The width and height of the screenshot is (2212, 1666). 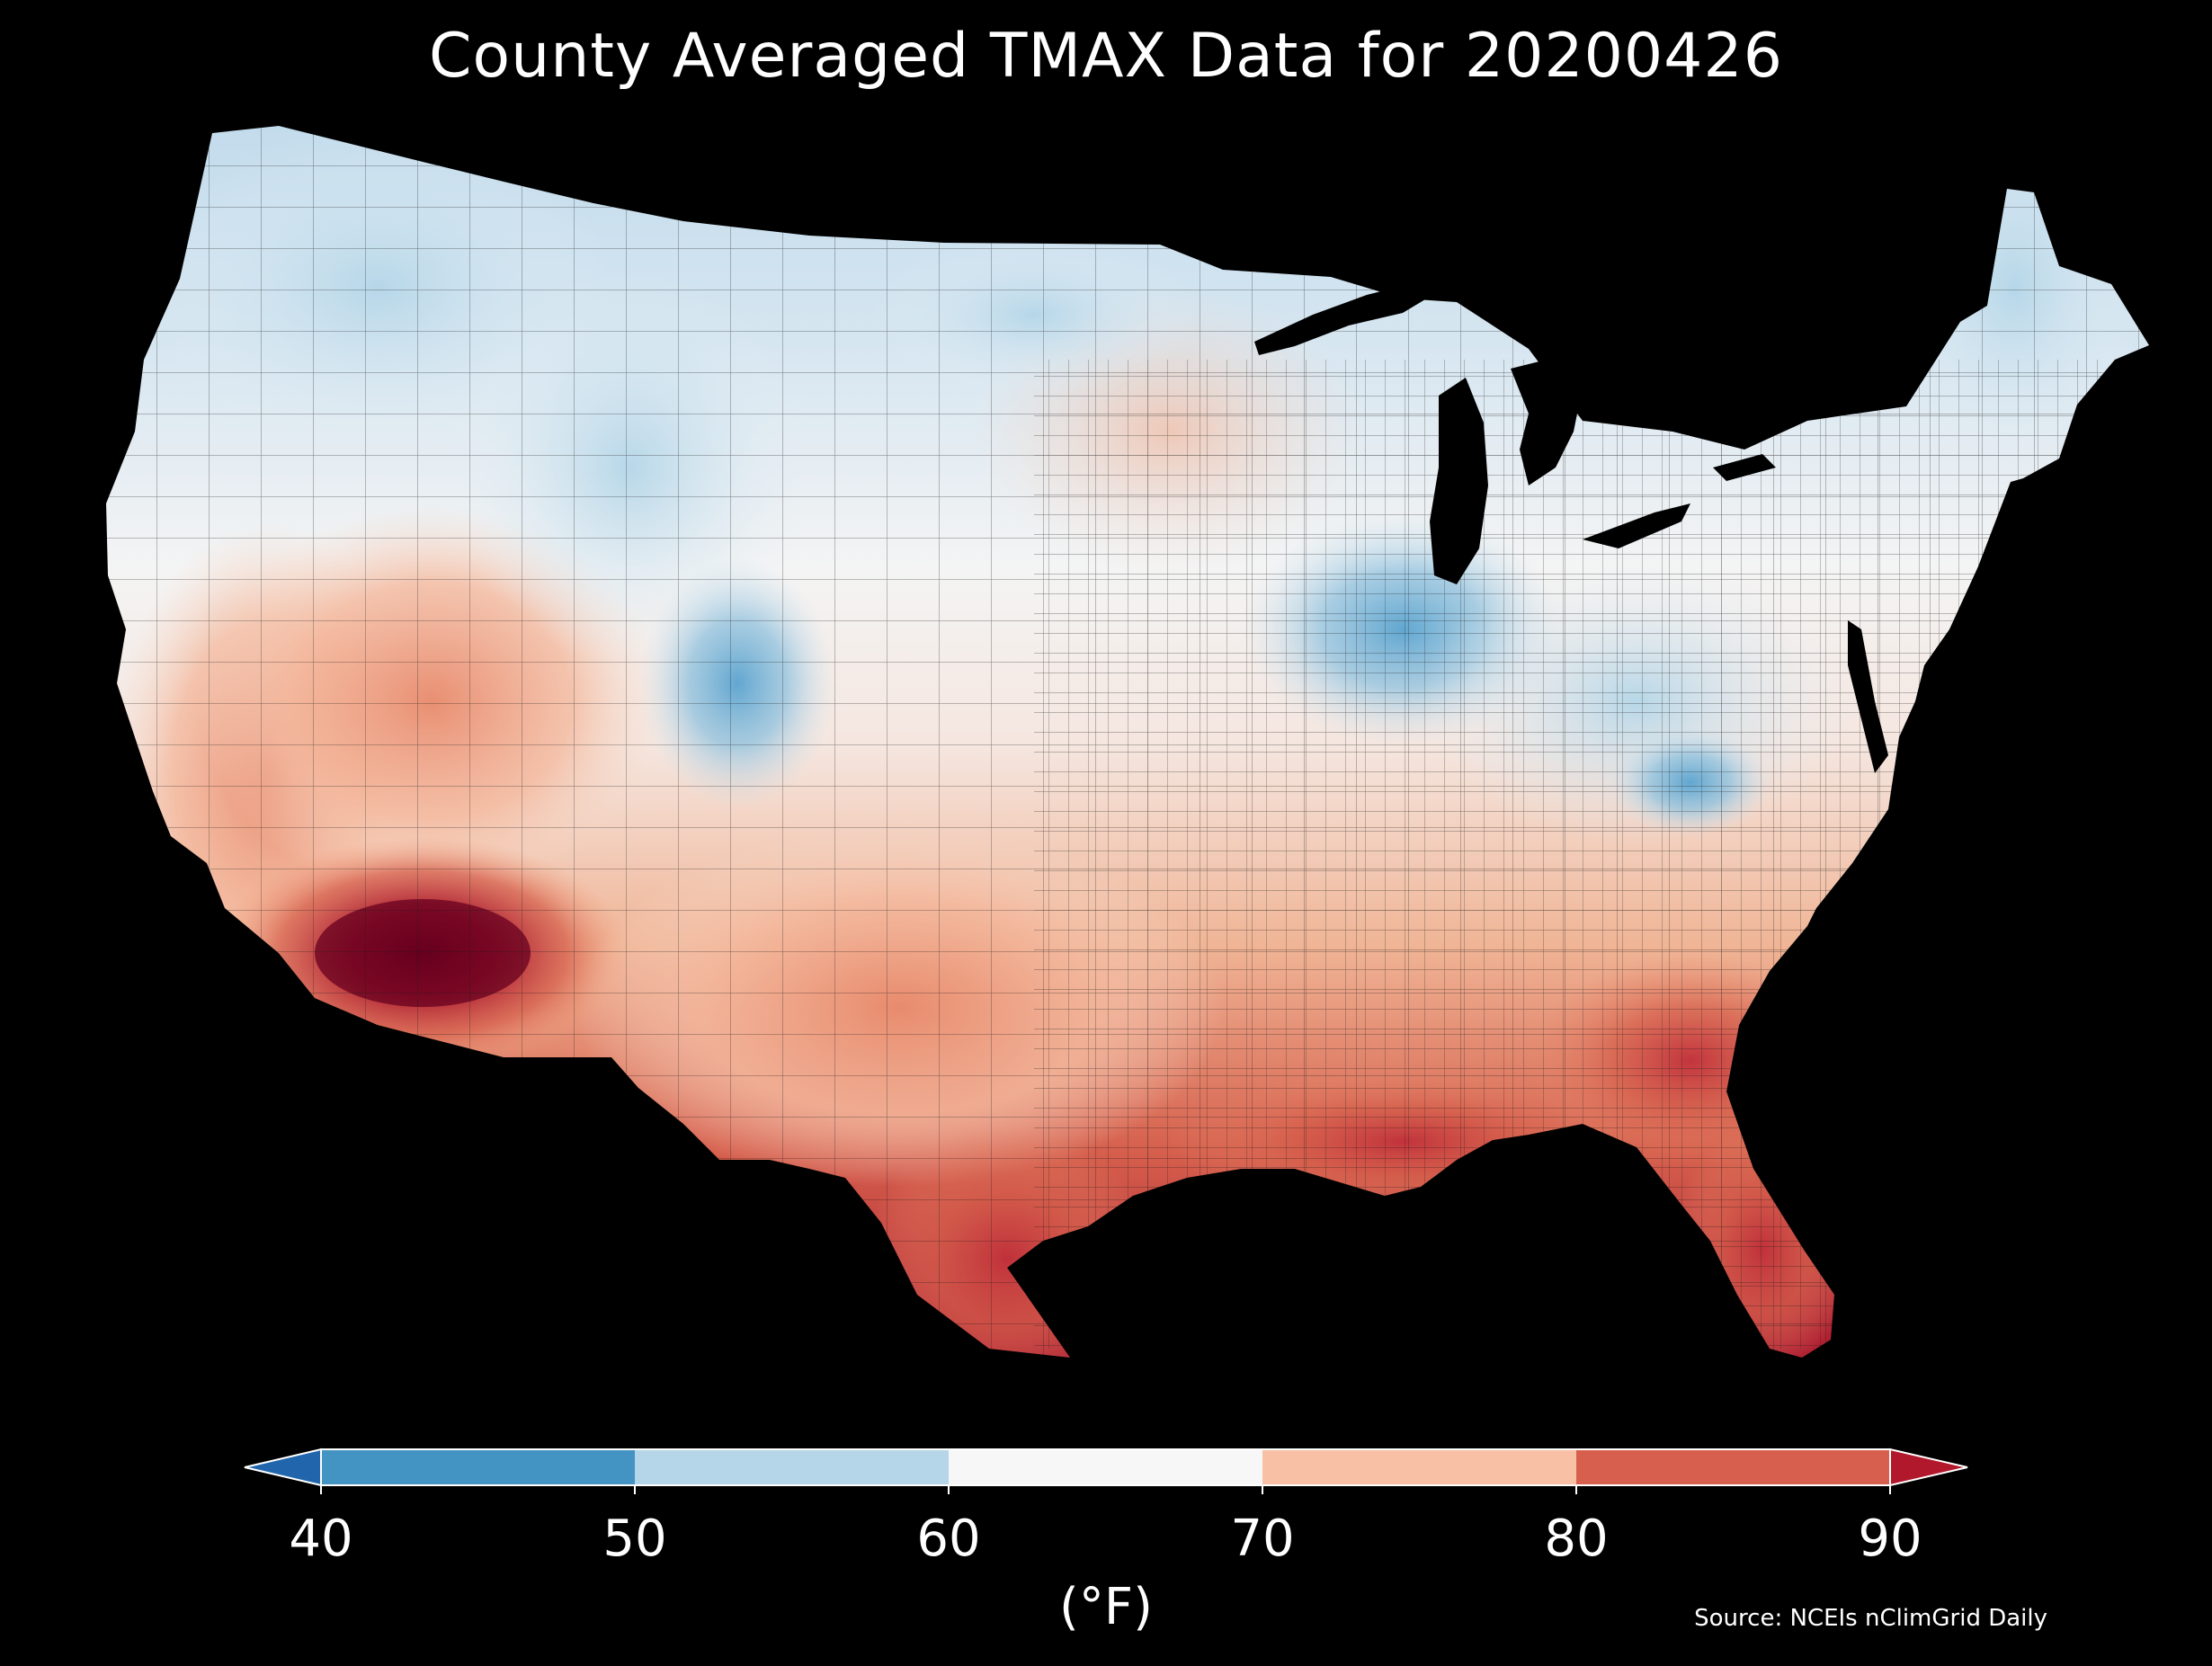 What do you see at coordinates (321, 1539) in the screenshot?
I see `colorbar-tick-label-40: 40` at bounding box center [321, 1539].